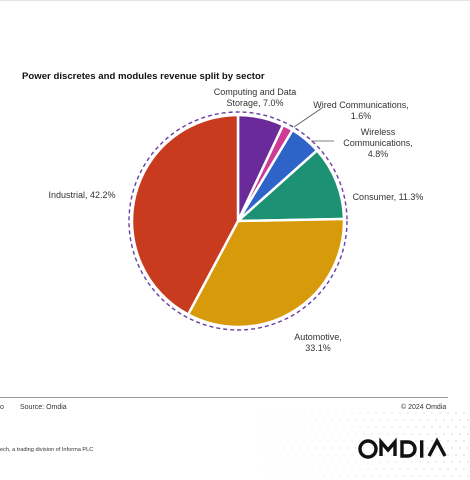 Image resolution: width=470 pixels, height=480 pixels. What do you see at coordinates (318, 342) in the screenshot?
I see `pie-label: Automotive, 33.1%` at bounding box center [318, 342].